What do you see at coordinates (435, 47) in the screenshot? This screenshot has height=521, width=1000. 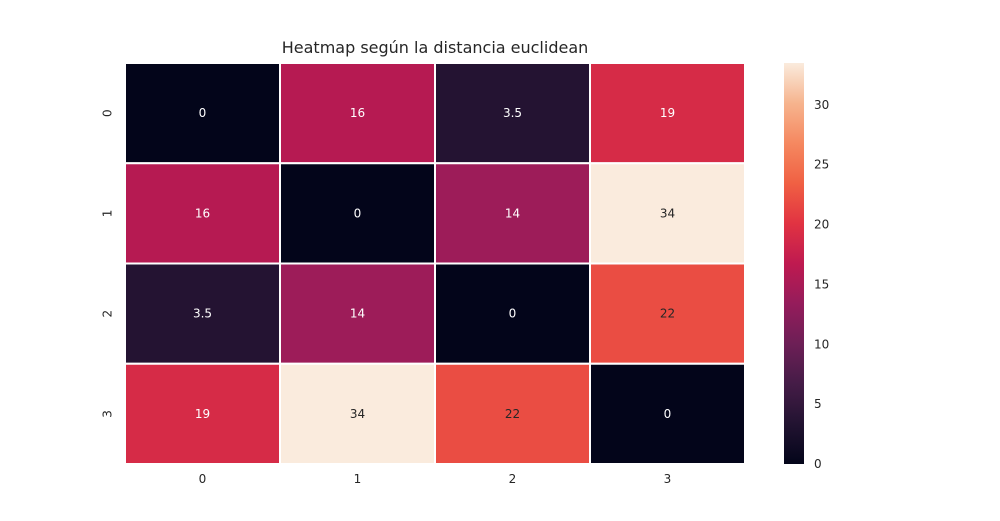 I see `chart-title: Heatmap según la distancia euclidean` at bounding box center [435, 47].